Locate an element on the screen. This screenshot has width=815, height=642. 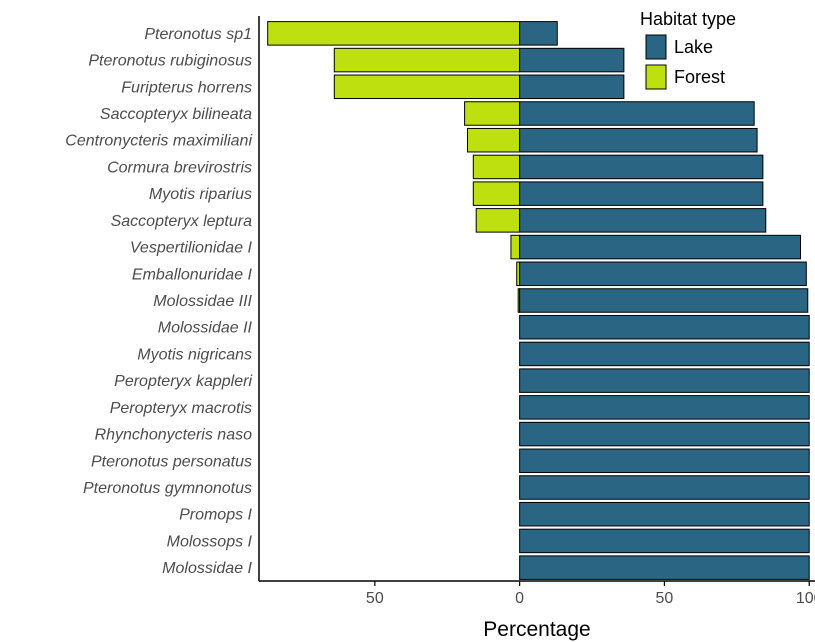
species-label: Pteronotus rubiginosus is located at coordinates (170, 61).